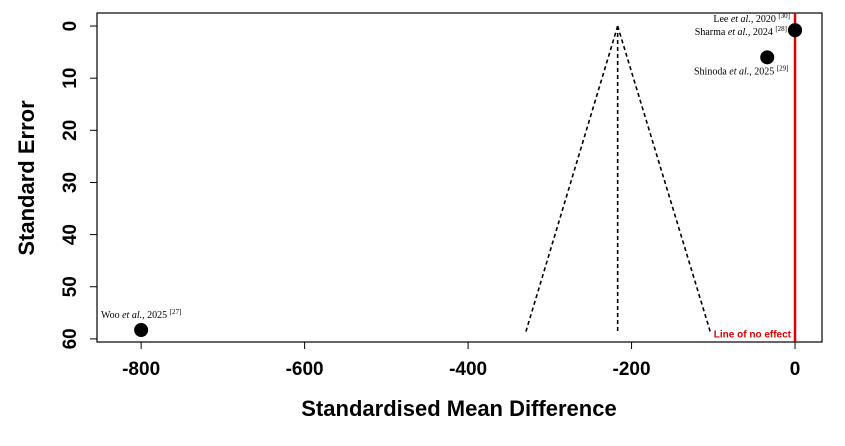 The height and width of the screenshot is (446, 845). I want to click on study-label: Lee et al., 2020 [30], so click(751, 19).